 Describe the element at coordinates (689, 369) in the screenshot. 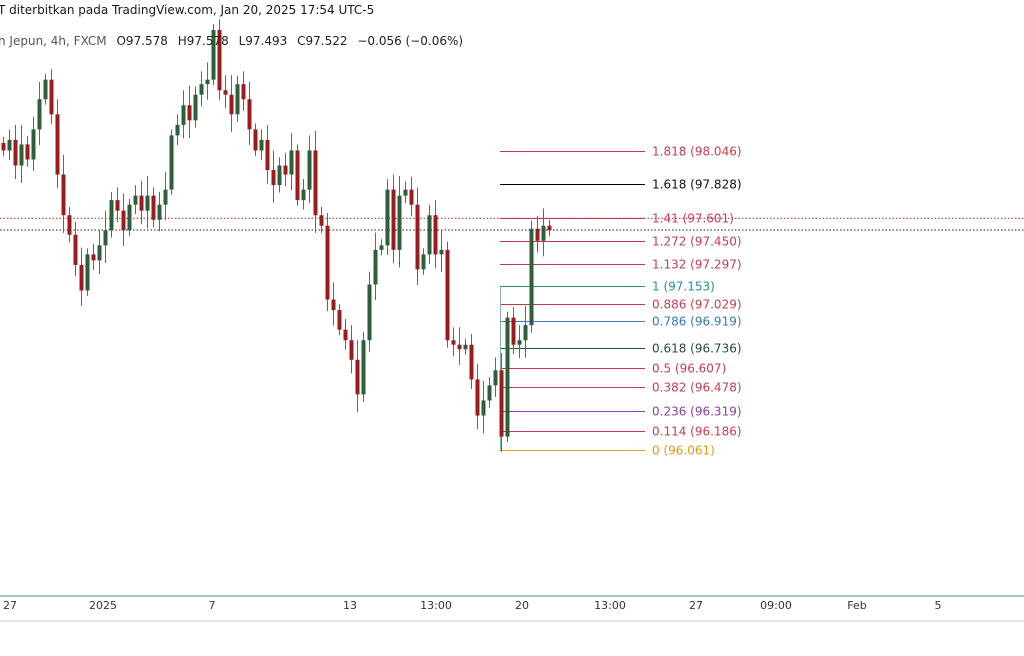

I see `fib-level-label: 0.5 (96.607)` at that location.